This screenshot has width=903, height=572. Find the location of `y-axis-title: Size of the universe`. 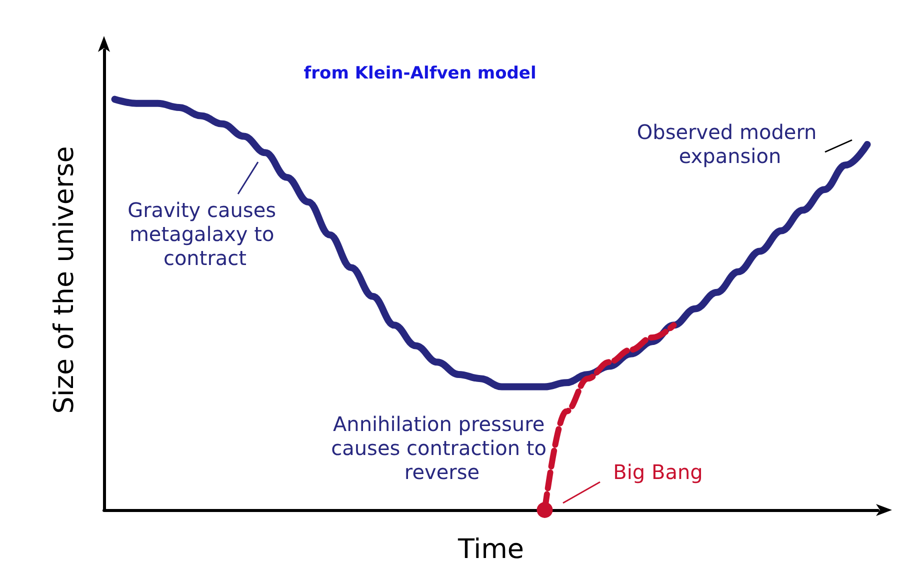

y-axis-title: Size of the universe is located at coordinates (64, 280).